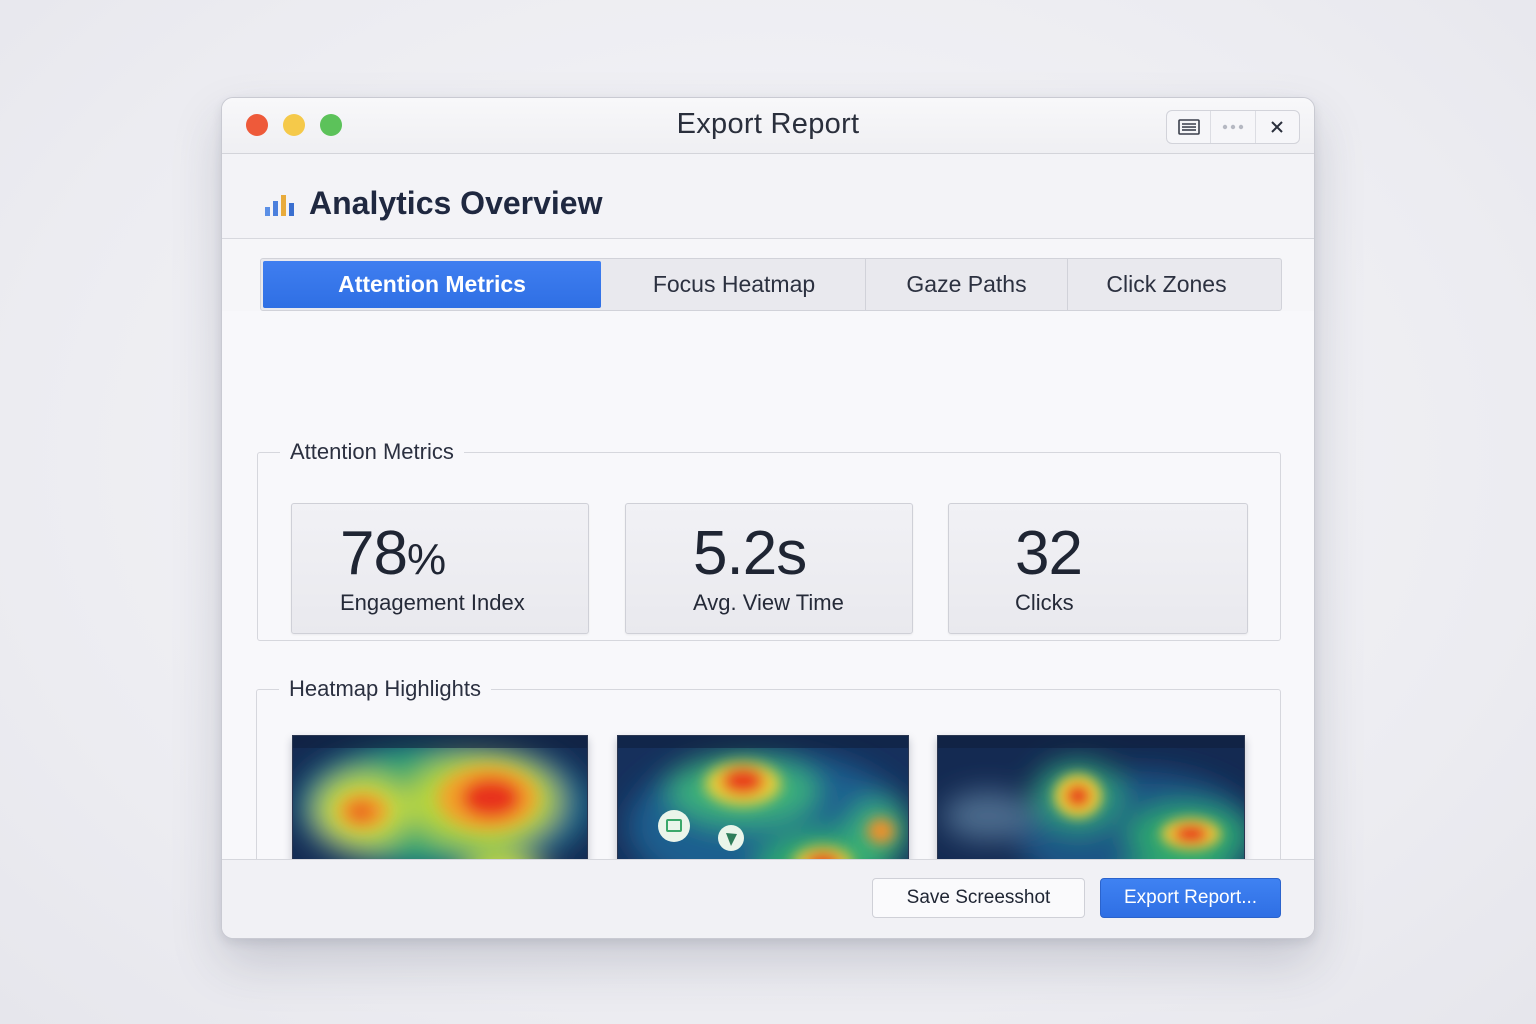 The width and height of the screenshot is (1536, 1024). What do you see at coordinates (1044, 602) in the screenshot?
I see `metric-label: Clicks` at bounding box center [1044, 602].